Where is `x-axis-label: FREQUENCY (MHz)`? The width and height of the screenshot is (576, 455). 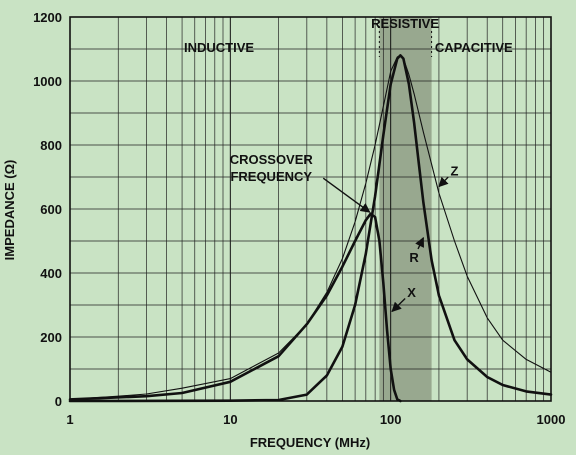
x-axis-label: FREQUENCY (MHz) is located at coordinates (310, 442).